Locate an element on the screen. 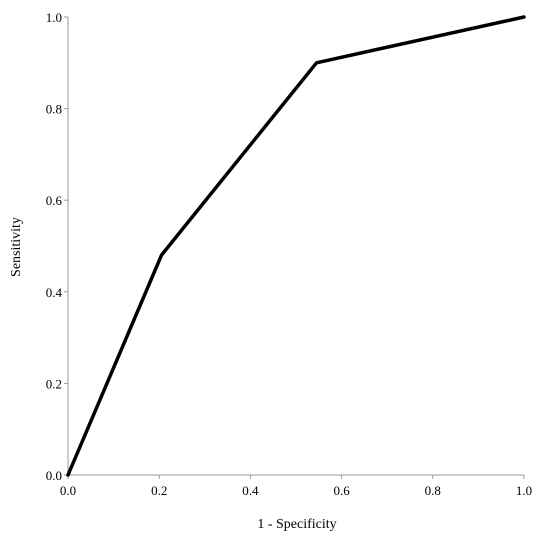 The height and width of the screenshot is (540, 550). y-axis-title: Sensitivity is located at coordinates (16, 247).